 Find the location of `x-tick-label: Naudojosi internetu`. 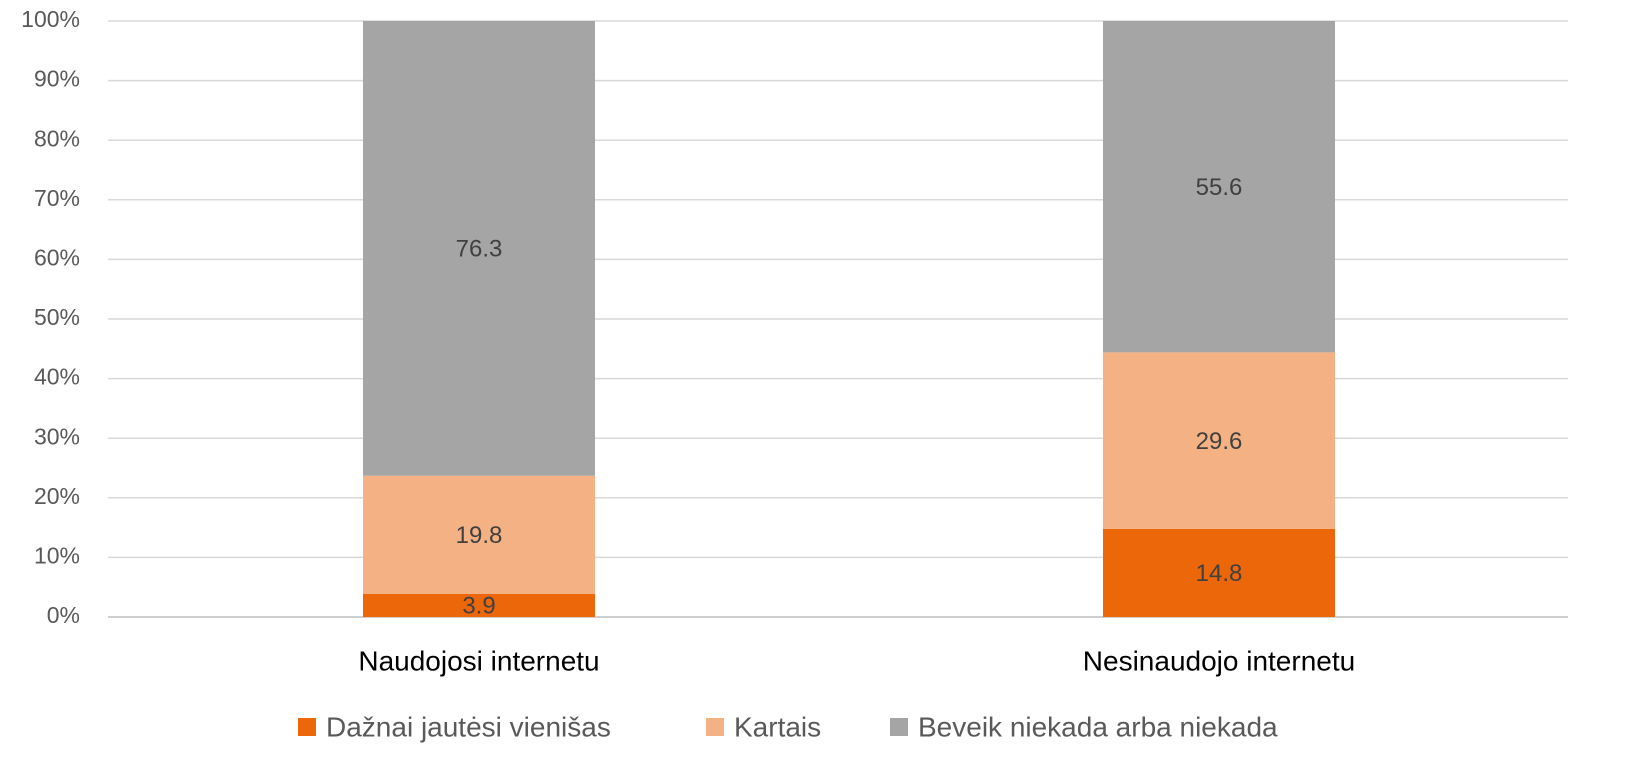

x-tick-label: Naudojosi internetu is located at coordinates (478, 660).